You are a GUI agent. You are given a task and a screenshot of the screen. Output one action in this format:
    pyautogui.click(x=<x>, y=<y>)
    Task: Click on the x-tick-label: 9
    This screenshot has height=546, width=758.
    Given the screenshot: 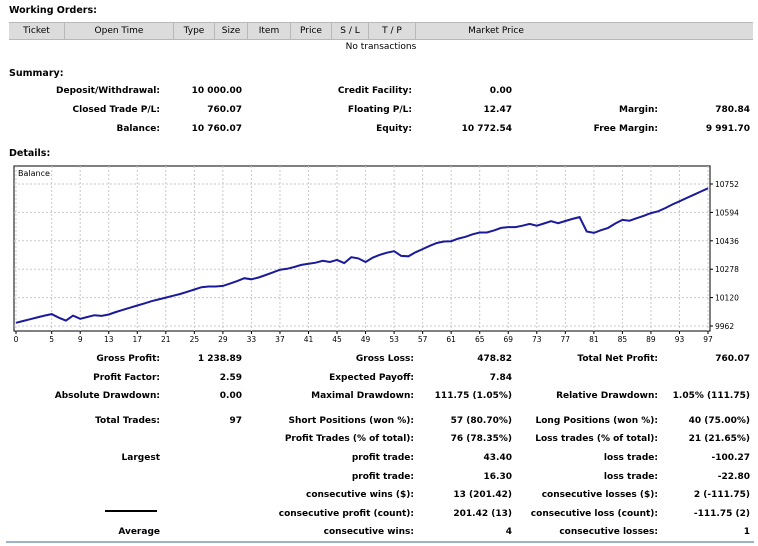 What is the action you would take?
    pyautogui.click(x=80, y=339)
    